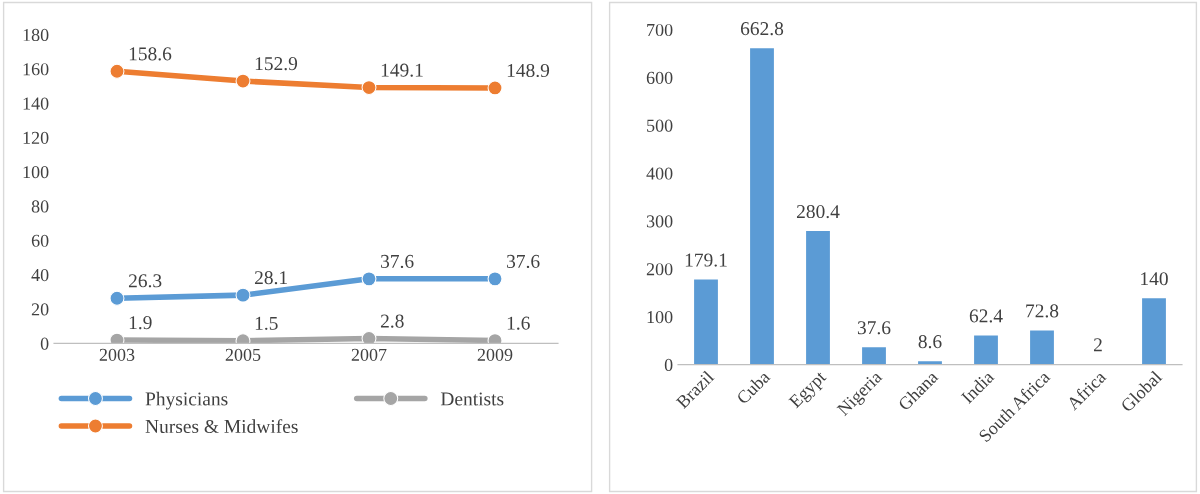 Image resolution: width=1200 pixels, height=494 pixels. I want to click on x-tick-label: 2005, so click(243, 354).